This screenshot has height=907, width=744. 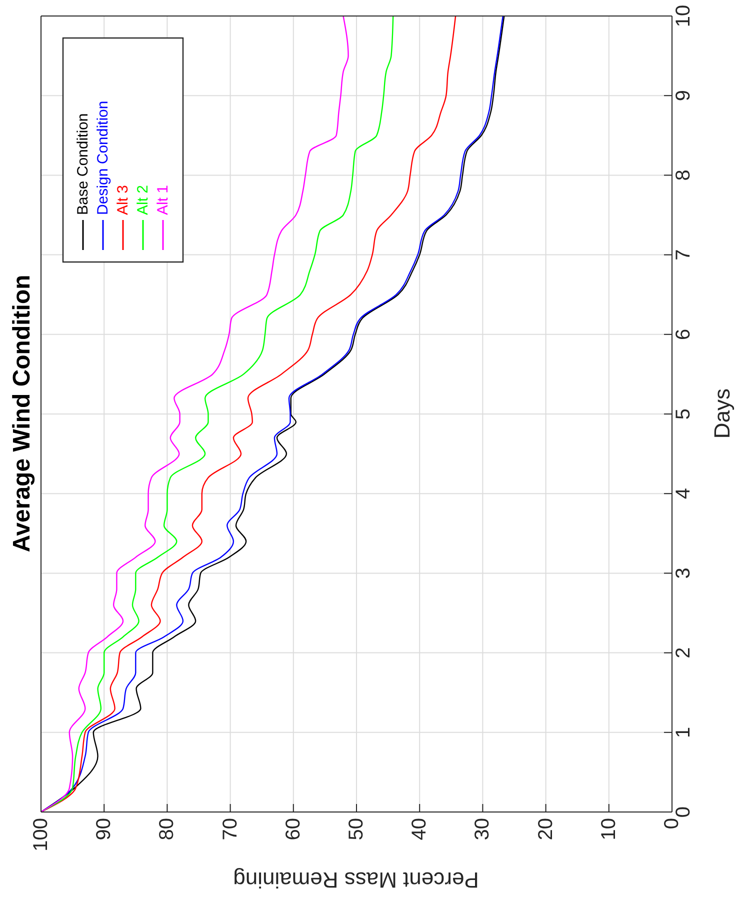 What do you see at coordinates (683, 96) in the screenshot?
I see `y-tick-label: 9` at bounding box center [683, 96].